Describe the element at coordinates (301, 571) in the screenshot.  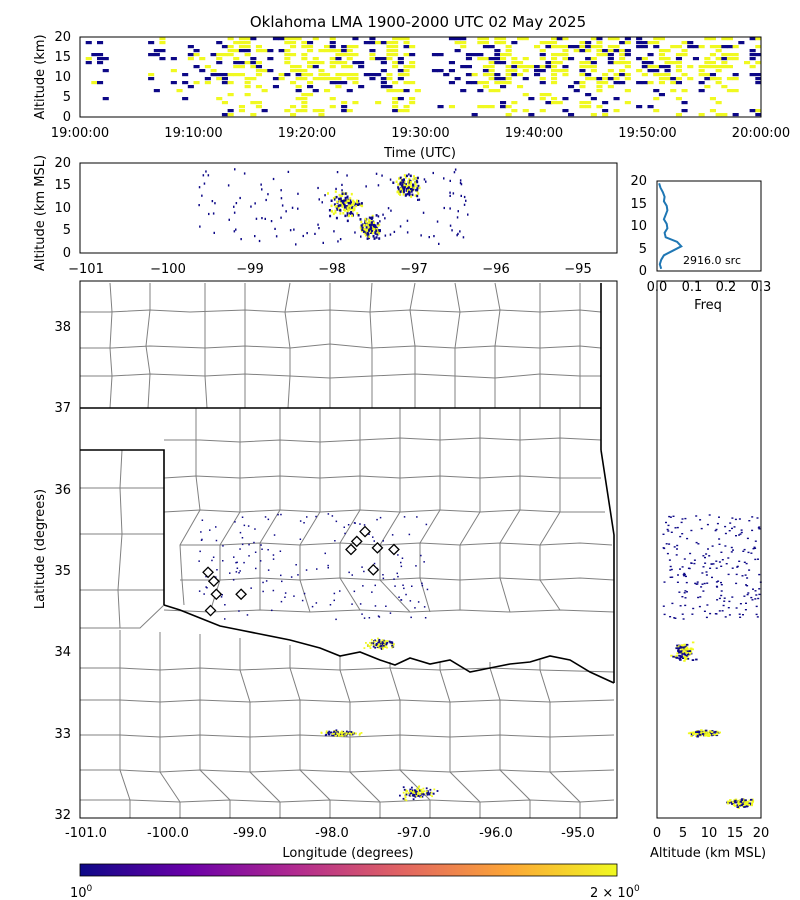
I see `lma-stations` at that location.